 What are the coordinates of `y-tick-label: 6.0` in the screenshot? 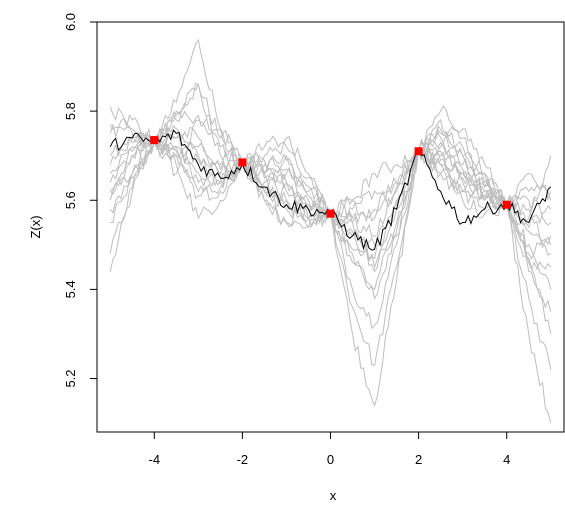 It's located at (70, 22).